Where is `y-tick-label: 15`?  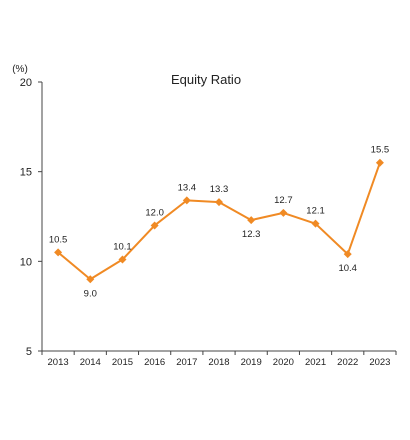
y-tick-label: 15 is located at coordinates (26, 173).